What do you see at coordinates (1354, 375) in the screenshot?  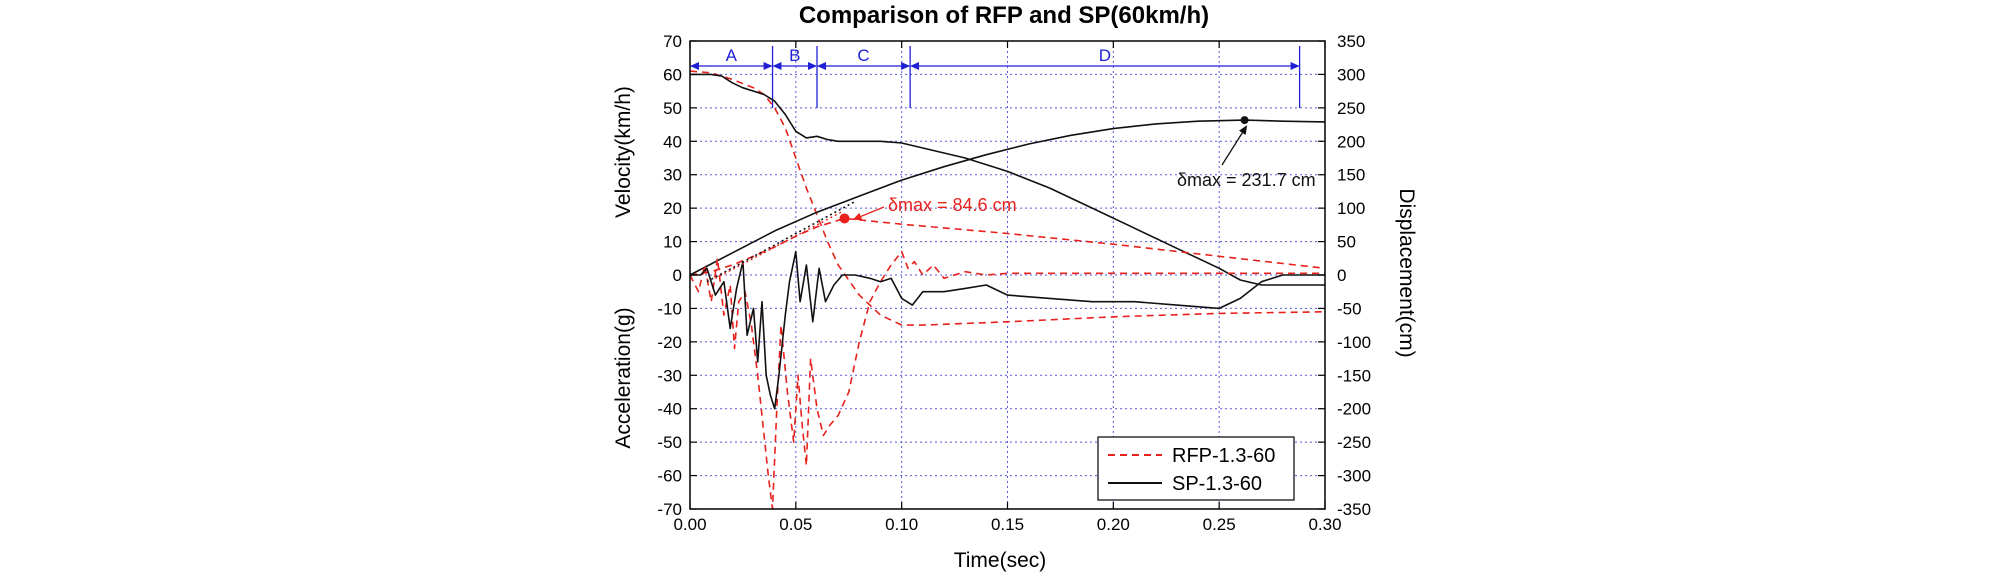 I see `y-right-tick-label: -150` at bounding box center [1354, 375].